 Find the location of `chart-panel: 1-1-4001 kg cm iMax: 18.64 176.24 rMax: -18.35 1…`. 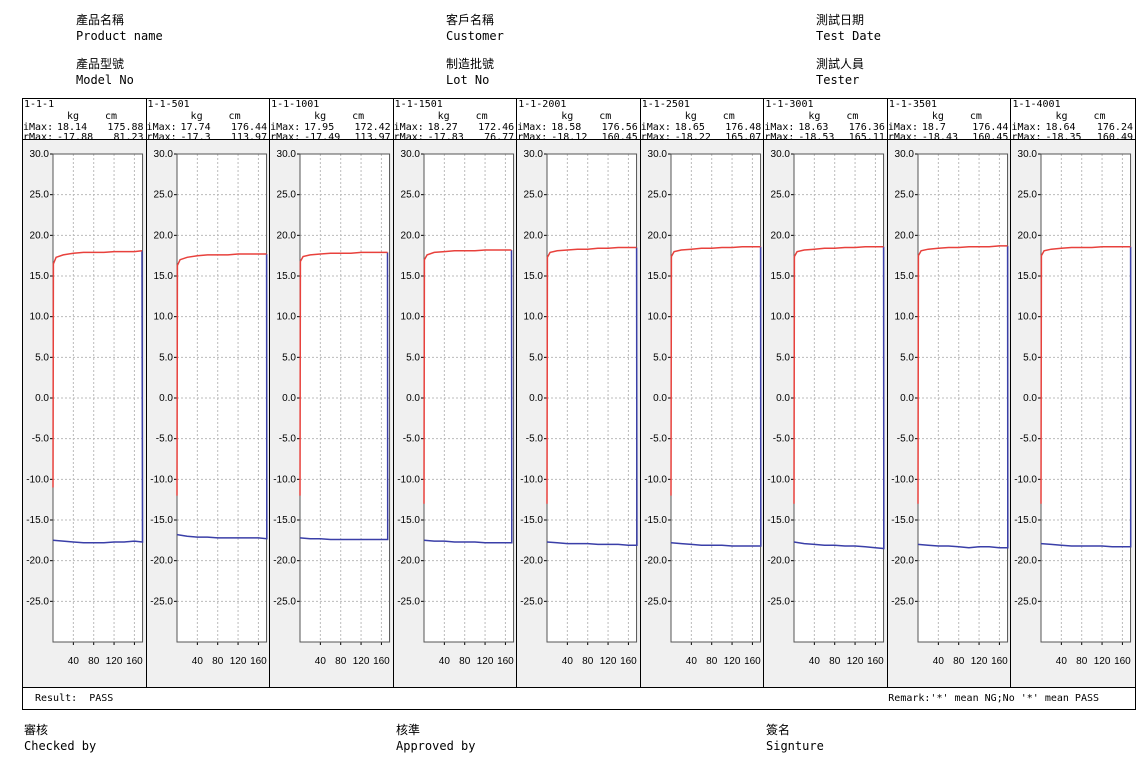

chart-panel: 1-1-4001 kg cm iMax: 18.64 176.24 rMax: -18.35 1… is located at coordinates (1073, 393).